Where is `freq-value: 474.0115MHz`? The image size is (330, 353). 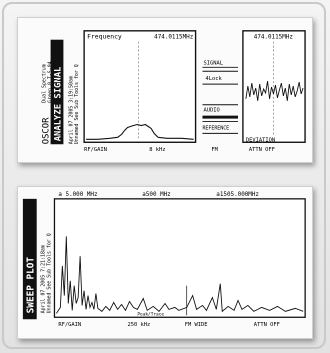 freq-value: 474.0115MHz is located at coordinates (173, 38).